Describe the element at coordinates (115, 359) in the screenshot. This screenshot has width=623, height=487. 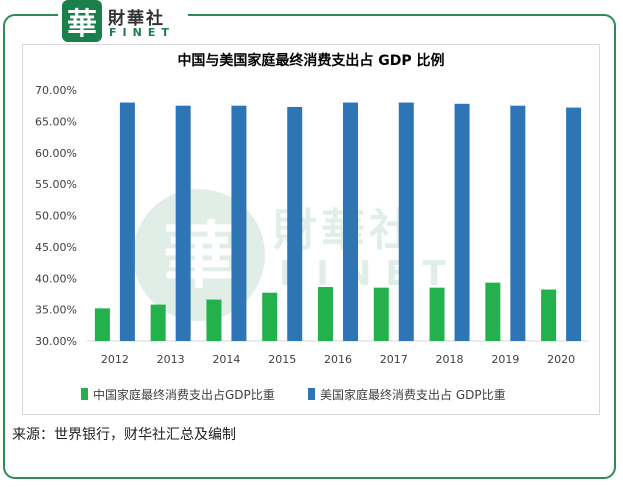
I see `x-tick-label: 2012` at that location.